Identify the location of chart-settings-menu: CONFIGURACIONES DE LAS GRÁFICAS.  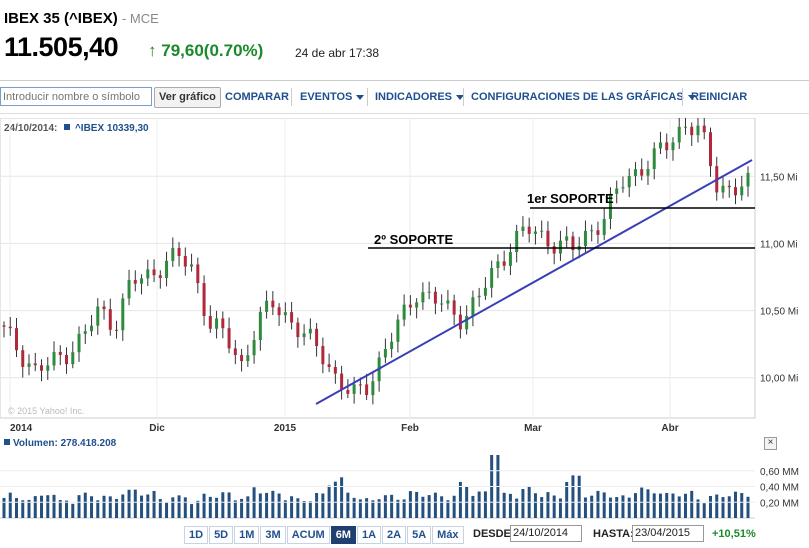
(583, 97).